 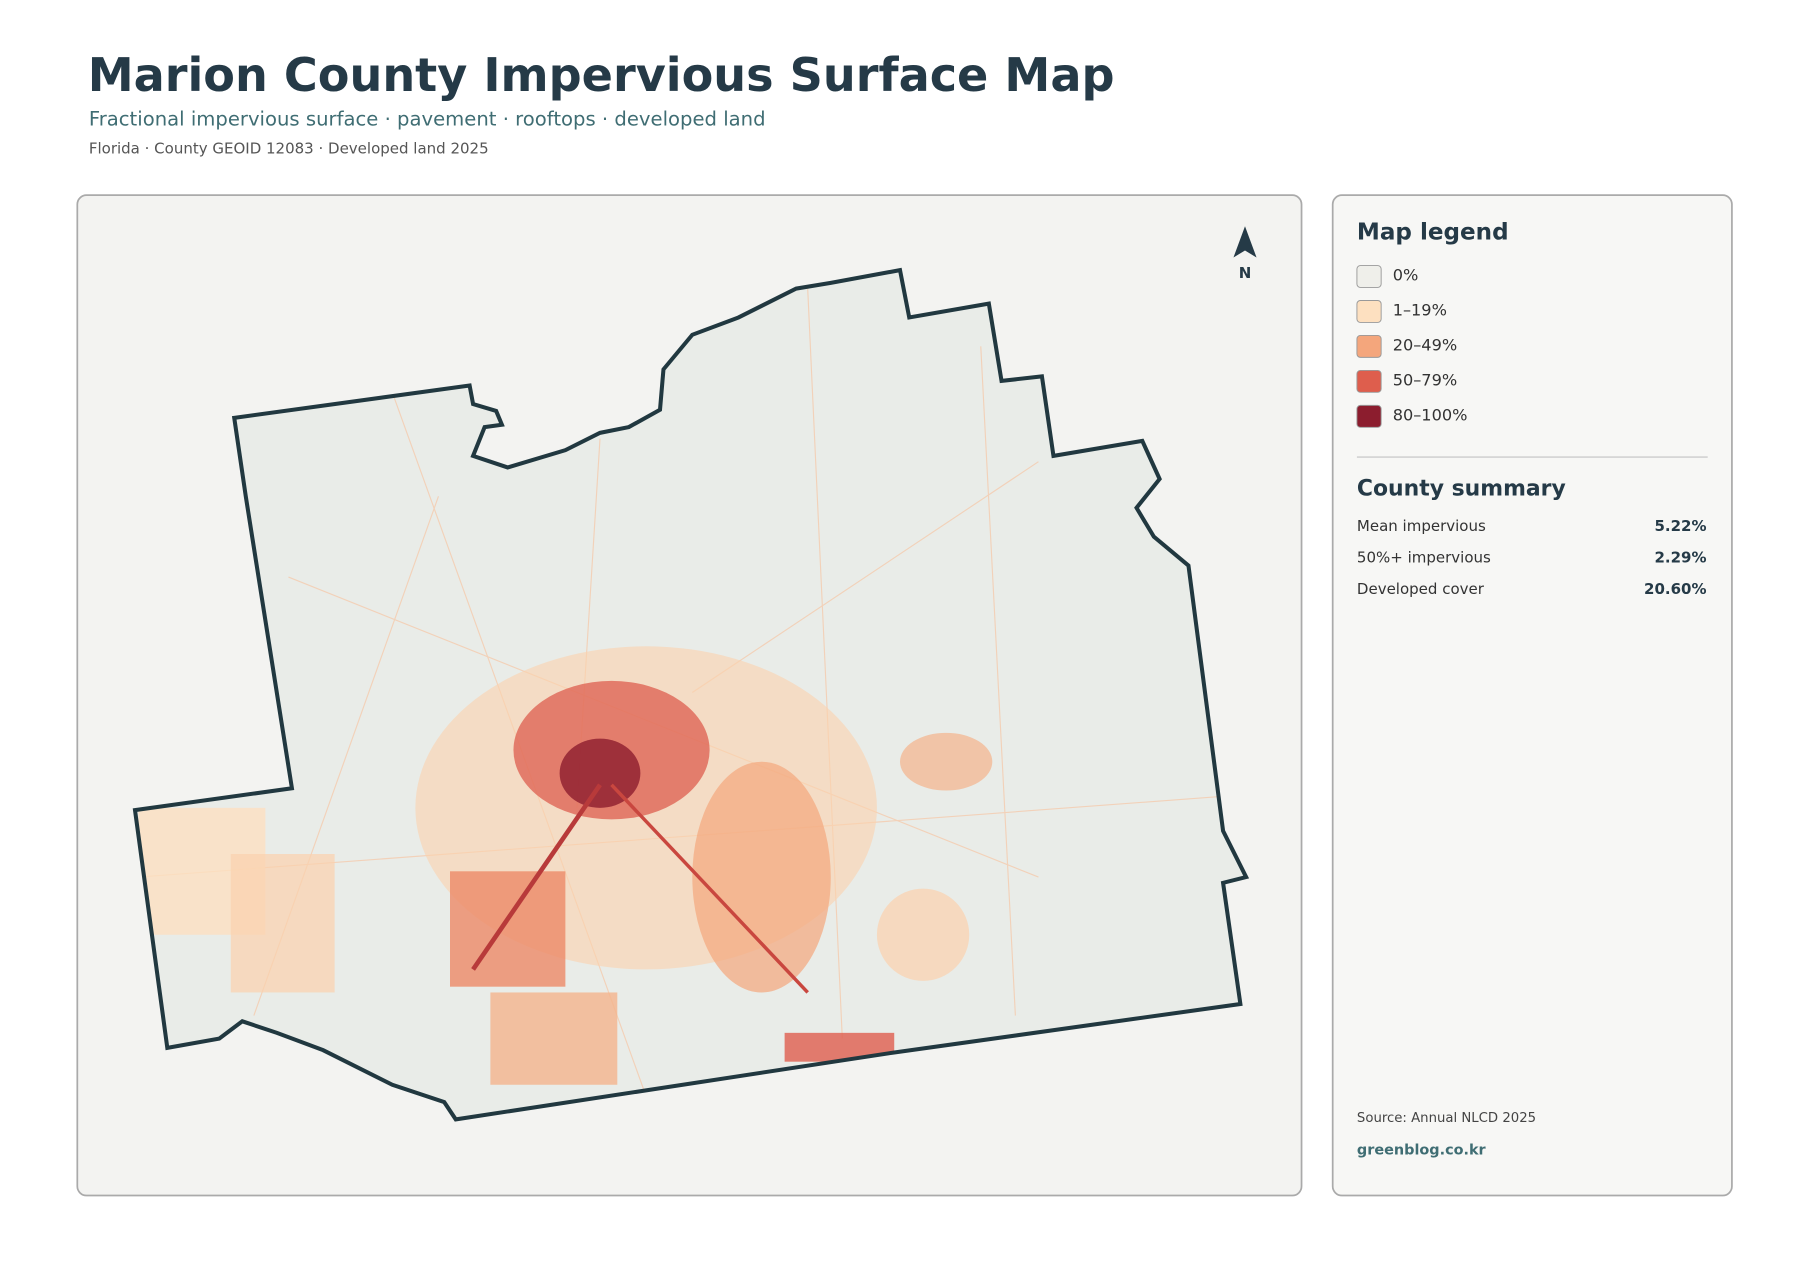 What do you see at coordinates (1425, 344) in the screenshot?
I see `legend-label: 20–49%` at bounding box center [1425, 344].